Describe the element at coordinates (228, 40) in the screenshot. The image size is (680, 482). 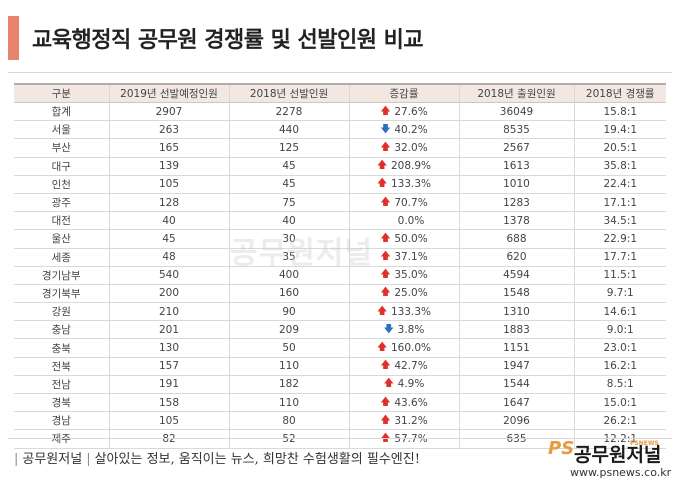
I see `page-title: 교육행정직 공무원 경쟁률 및 선발인원 비교` at that location.